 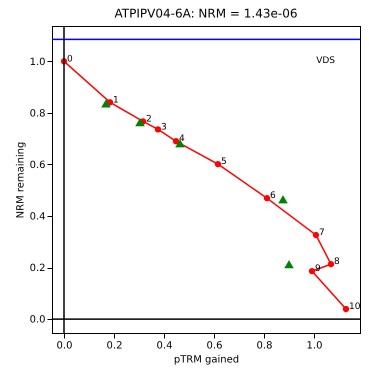 What do you see at coordinates (182, 139) in the screenshot?
I see `annotation: 4` at bounding box center [182, 139].